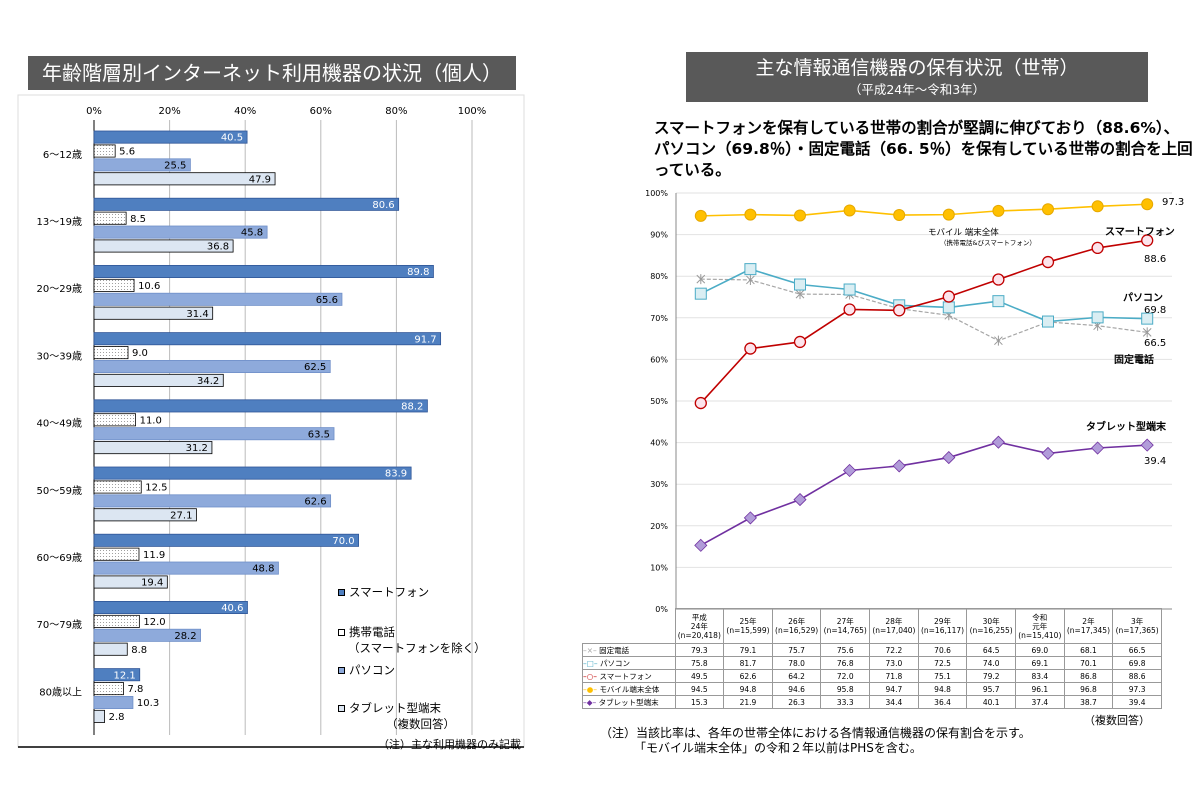 This screenshot has width=1200, height=800. I want to click on legend-swatch, so click(341, 670).